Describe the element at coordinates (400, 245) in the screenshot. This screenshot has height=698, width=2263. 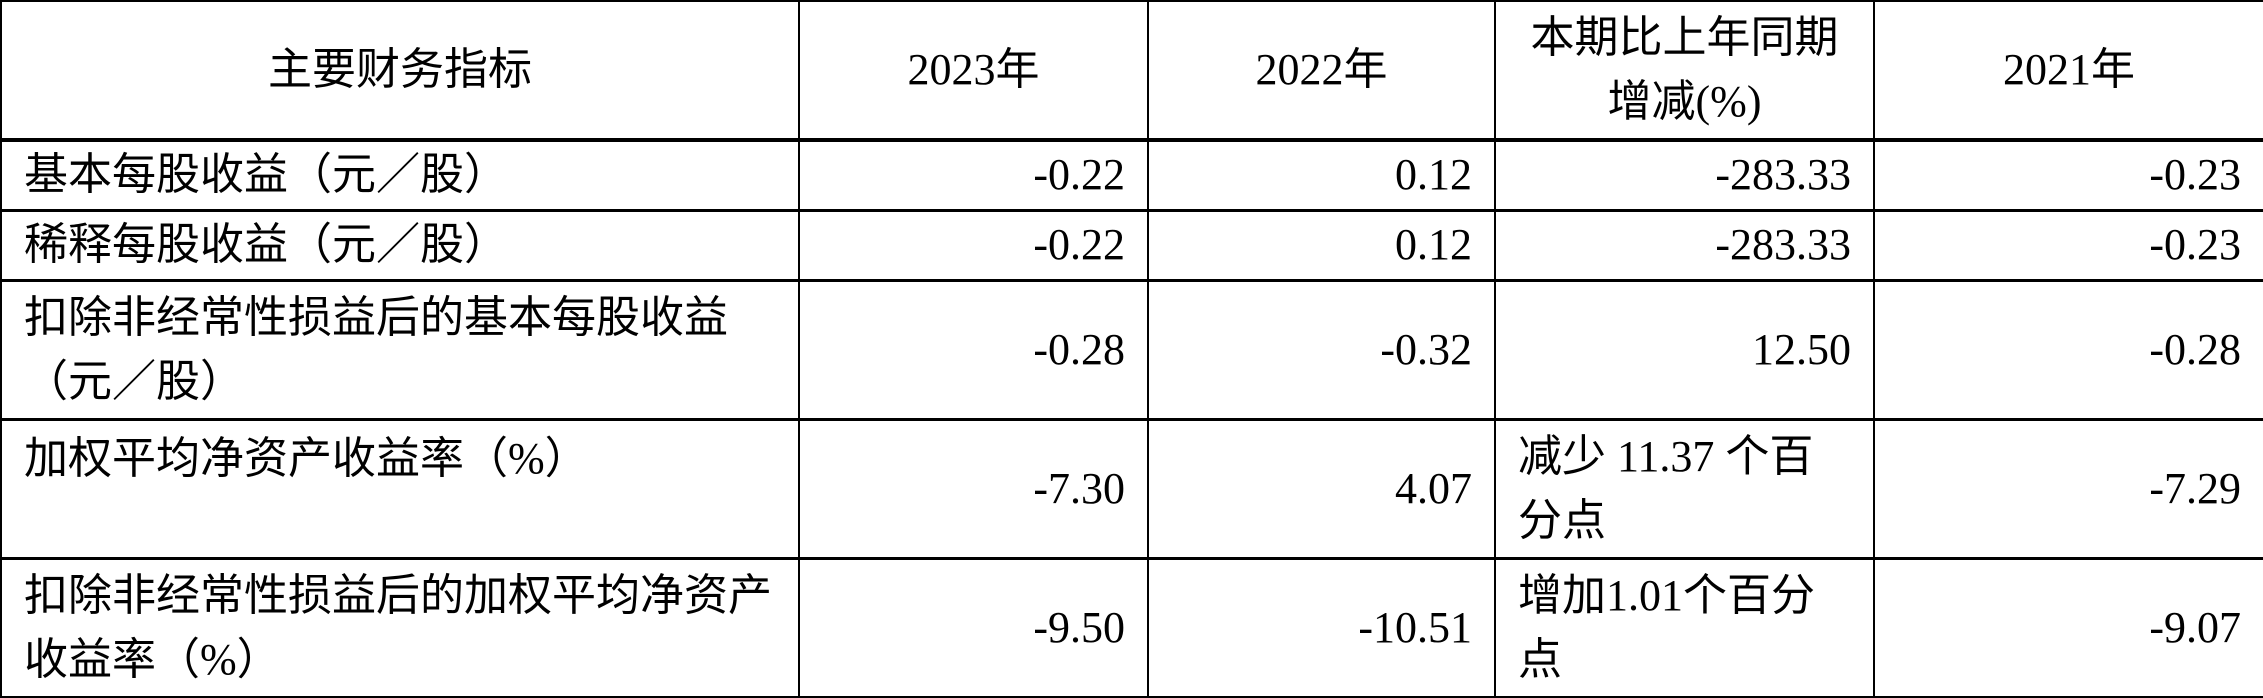
I see `row-label: 稀释每股收益（元／股）` at that location.